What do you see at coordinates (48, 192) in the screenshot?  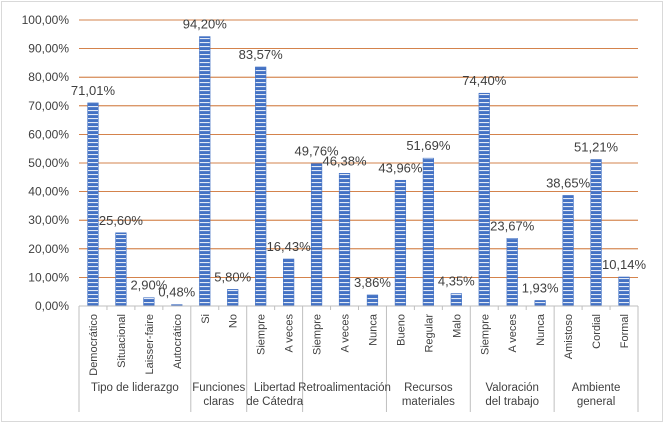 I see `y-tick-label: 40,00%` at bounding box center [48, 192].